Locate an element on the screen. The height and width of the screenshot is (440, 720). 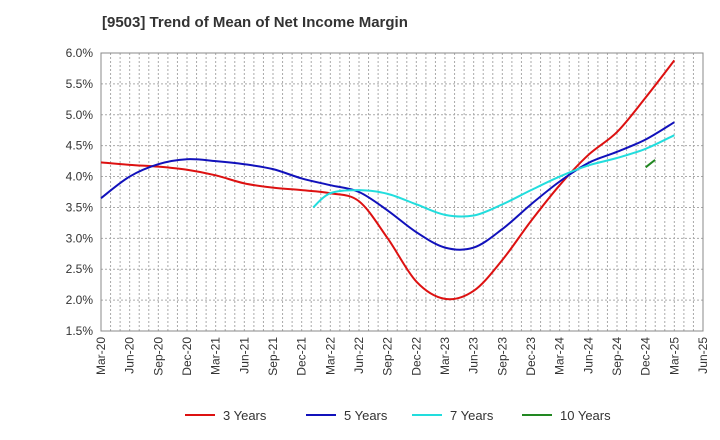
legend-label: 5 Years is located at coordinates (366, 415).